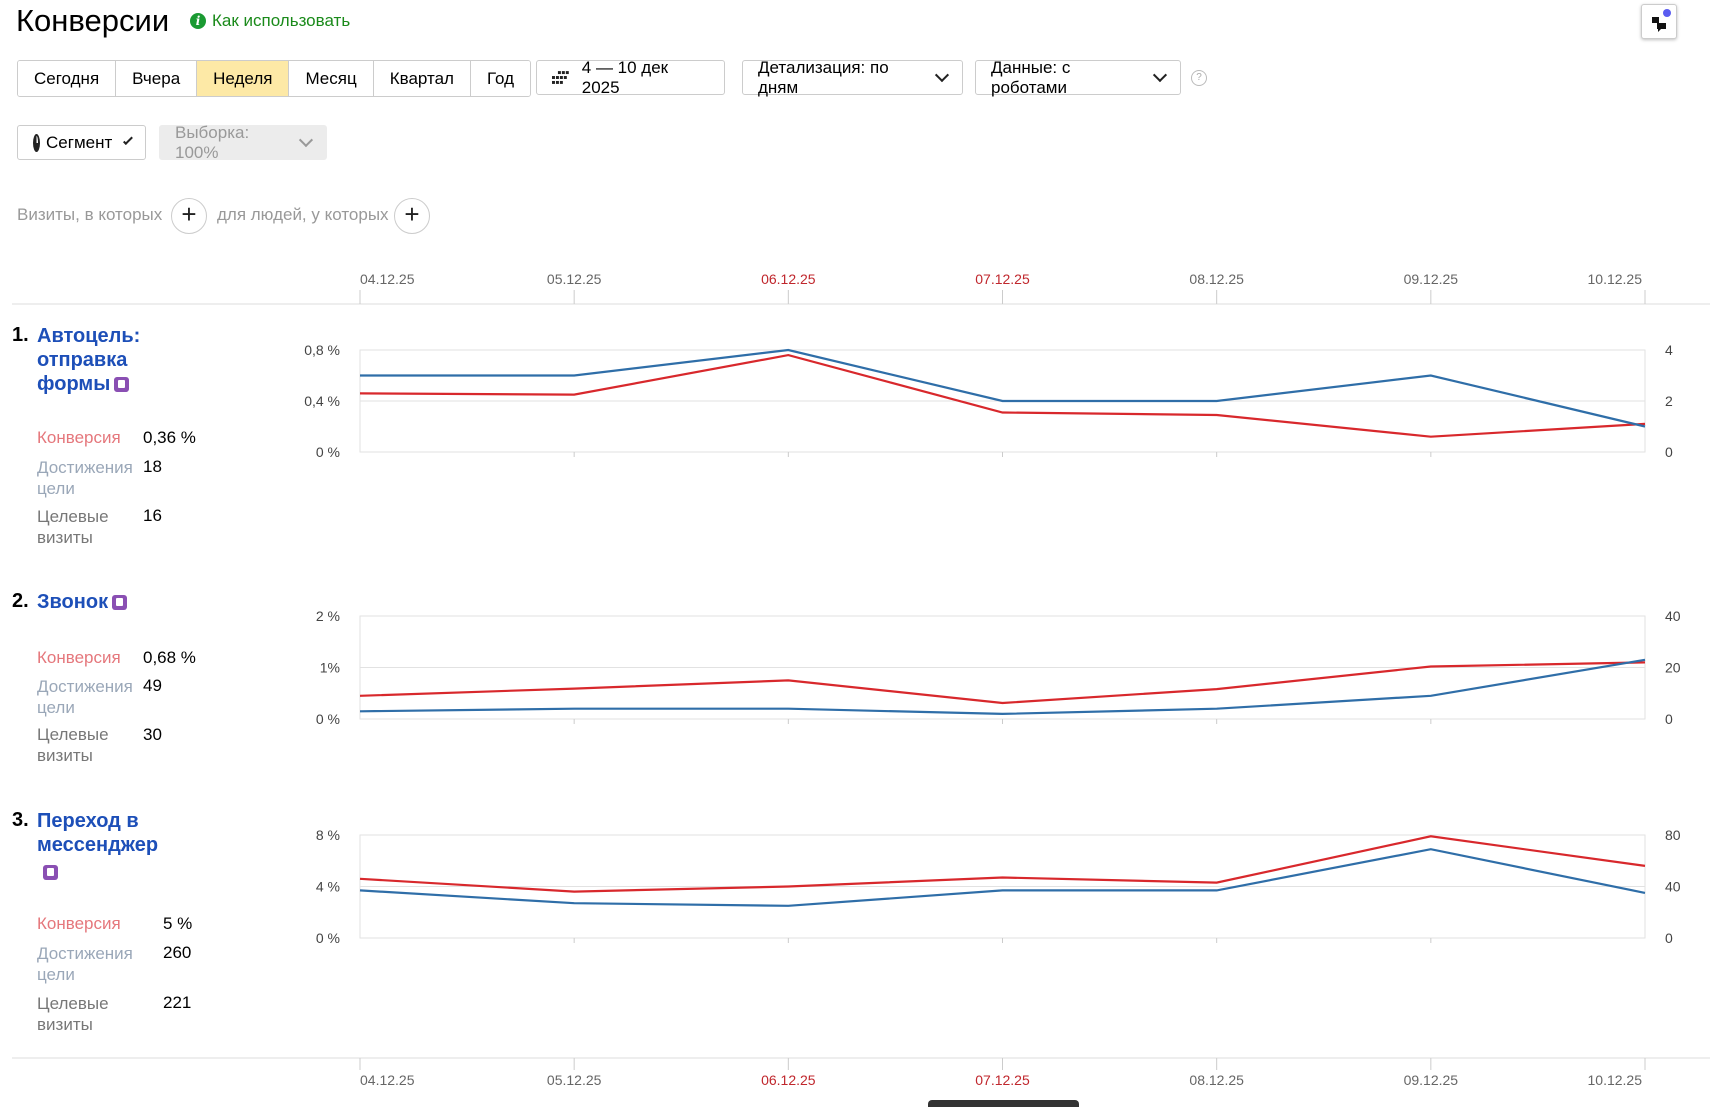 The width and height of the screenshot is (1722, 1107). Describe the element at coordinates (73, 602) in the screenshot. I see `goal-2-name: Звонок` at that location.